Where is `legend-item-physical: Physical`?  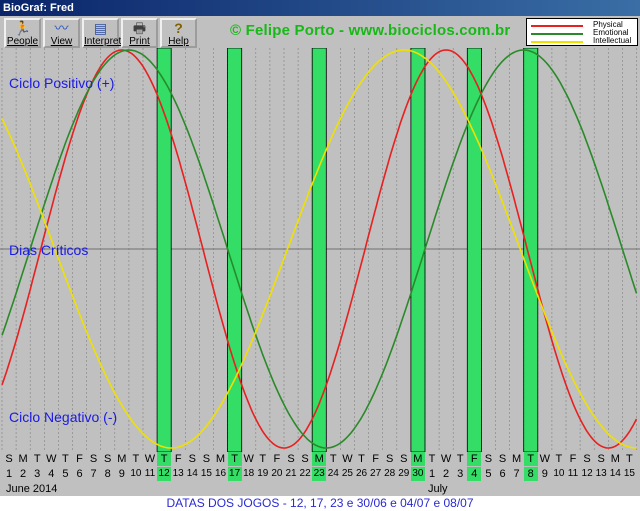 legend-item-physical: Physical is located at coordinates (584, 25).